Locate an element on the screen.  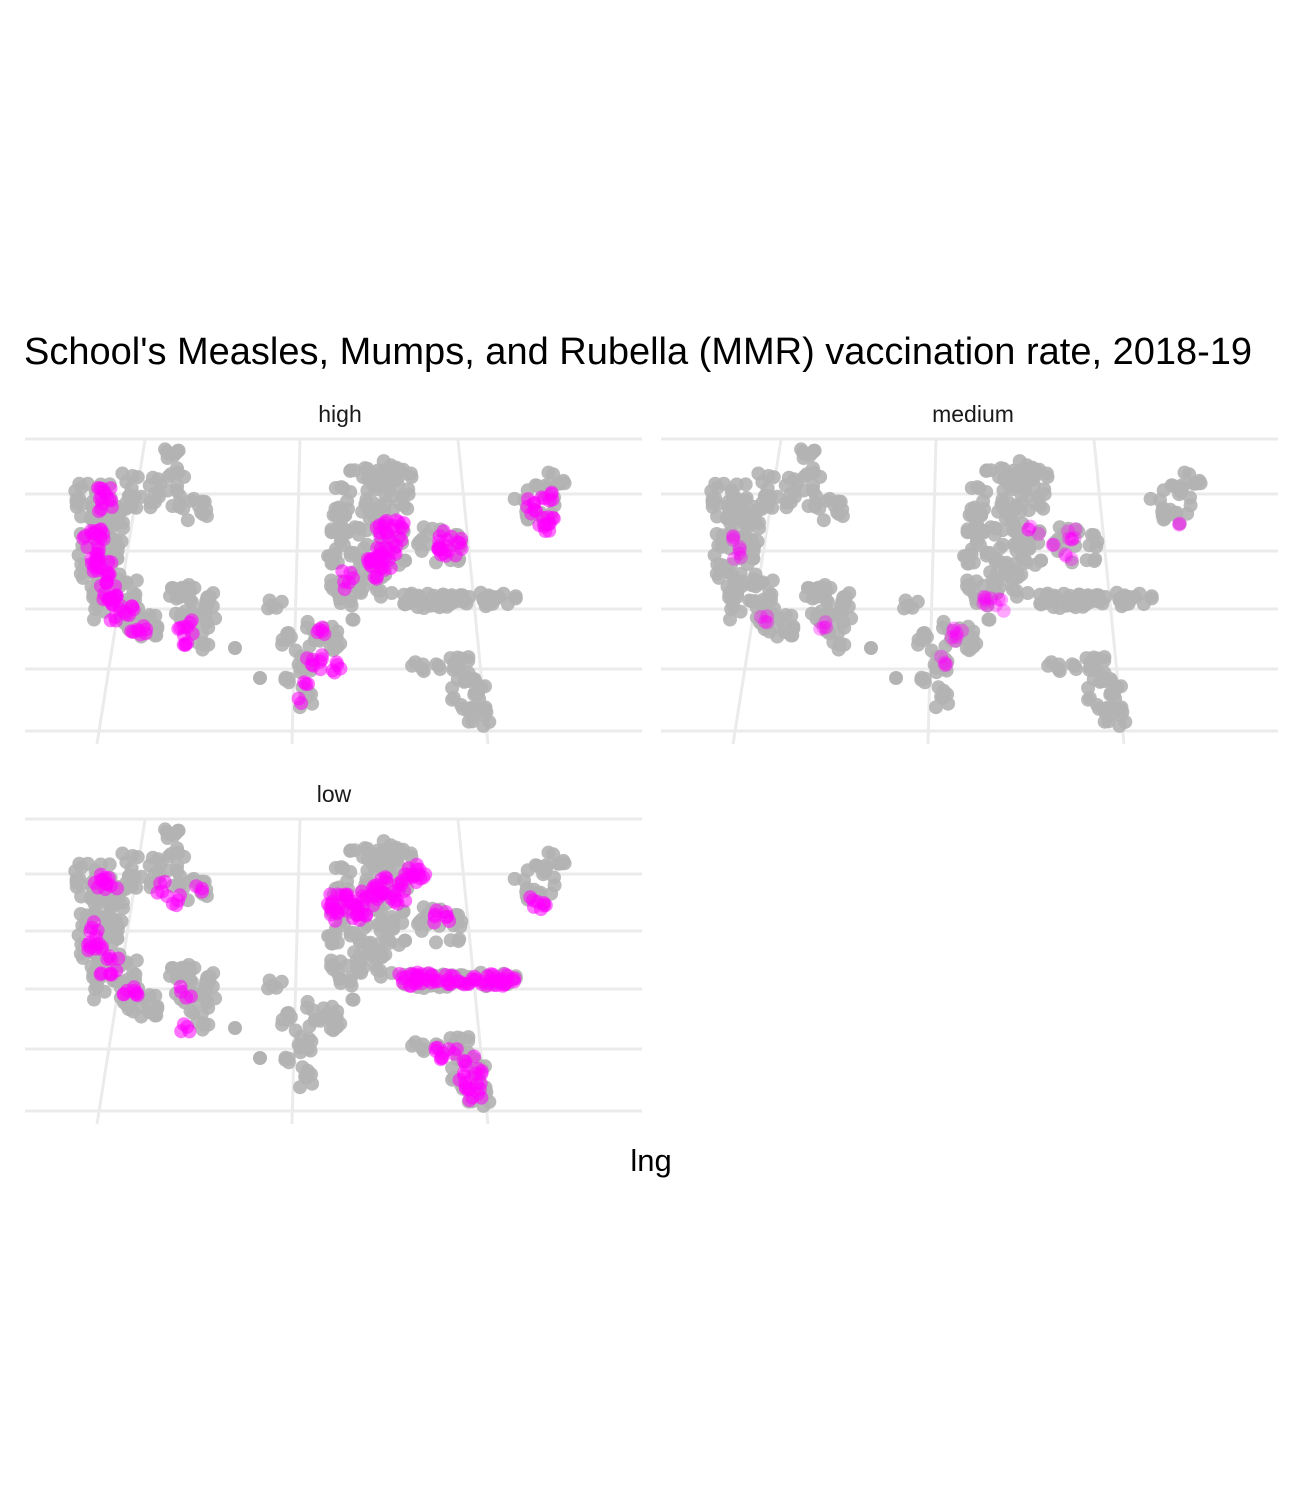
background-points is located at coordinates (320, 587).